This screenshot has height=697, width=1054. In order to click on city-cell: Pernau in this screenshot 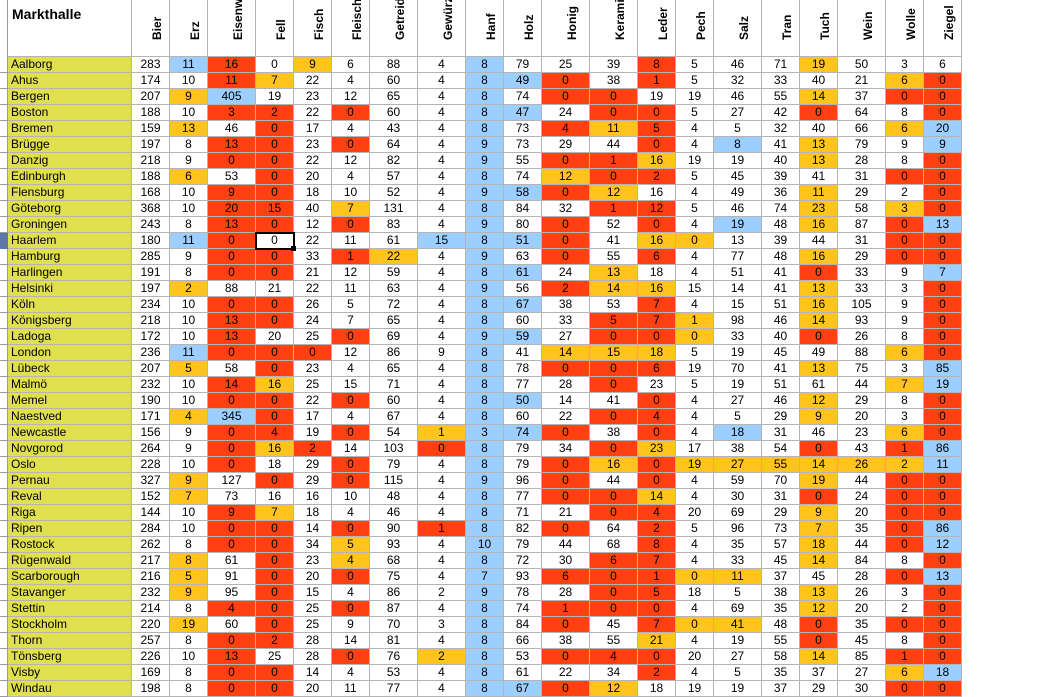, I will do `click(70, 481)`.